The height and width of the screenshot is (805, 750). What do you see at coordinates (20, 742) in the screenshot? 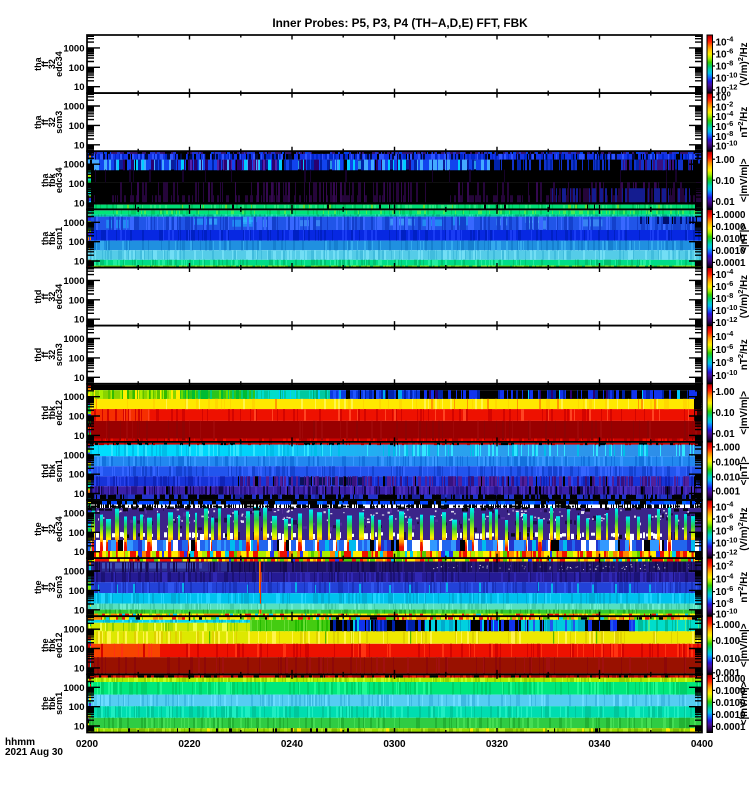
I see `svg-text: hhmm` at bounding box center [20, 742].